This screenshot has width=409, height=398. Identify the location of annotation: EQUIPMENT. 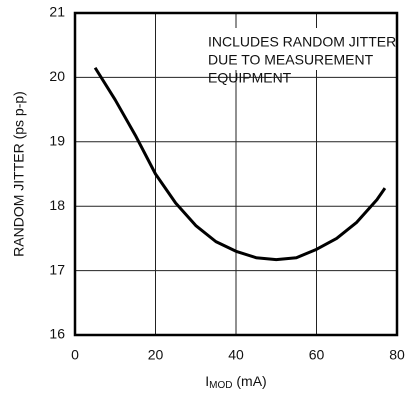
(250, 78).